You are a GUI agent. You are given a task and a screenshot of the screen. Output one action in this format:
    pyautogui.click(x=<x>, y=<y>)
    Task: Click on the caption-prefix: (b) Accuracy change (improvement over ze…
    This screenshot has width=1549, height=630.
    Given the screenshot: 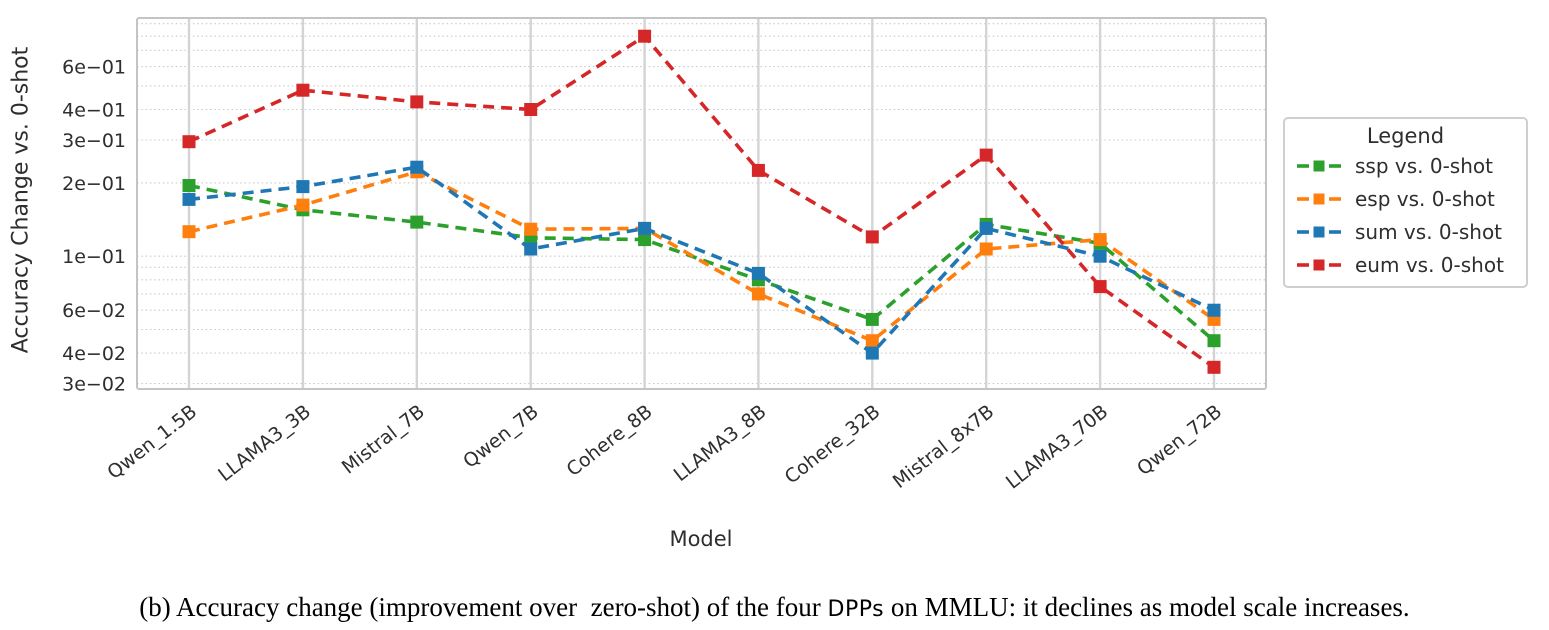 What is the action you would take?
    pyautogui.click(x=483, y=607)
    